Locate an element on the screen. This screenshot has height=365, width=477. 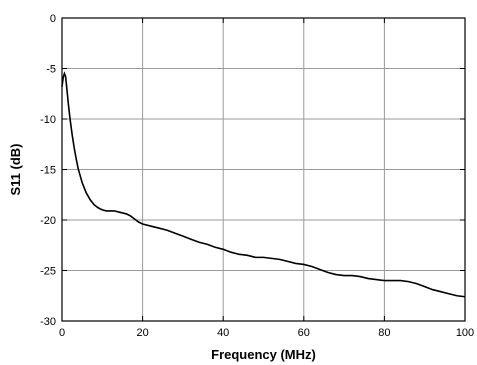
x-axis-title: Frequency (MHz) is located at coordinates (263, 354).